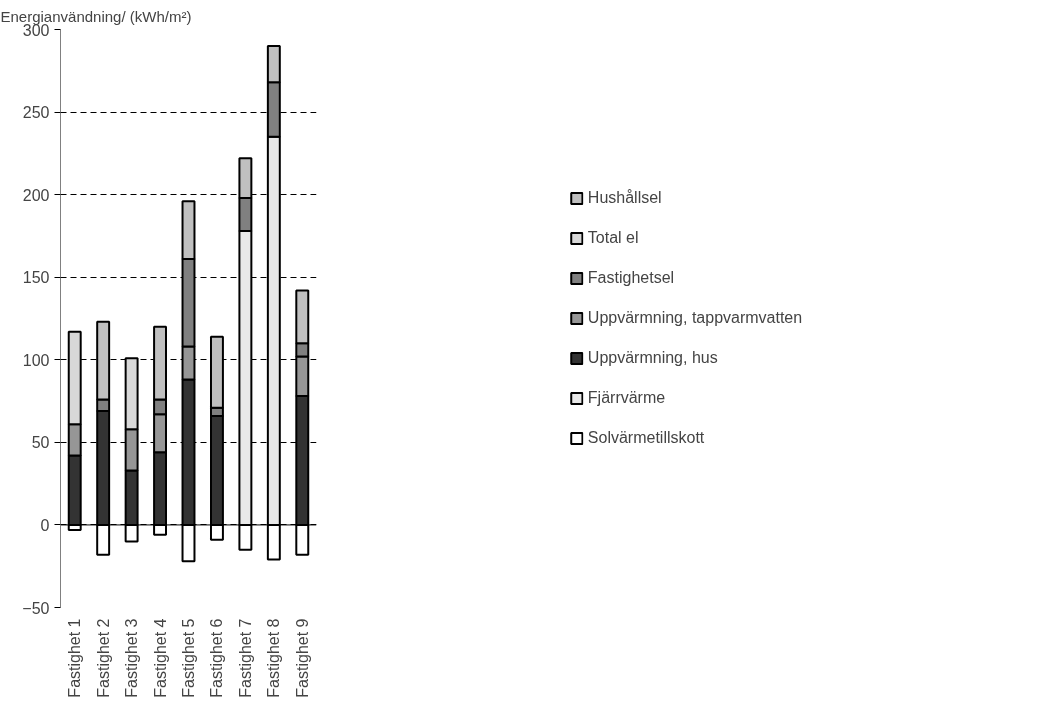  Describe the element at coordinates (613, 238) in the screenshot. I see `legend-label: Total el` at that location.